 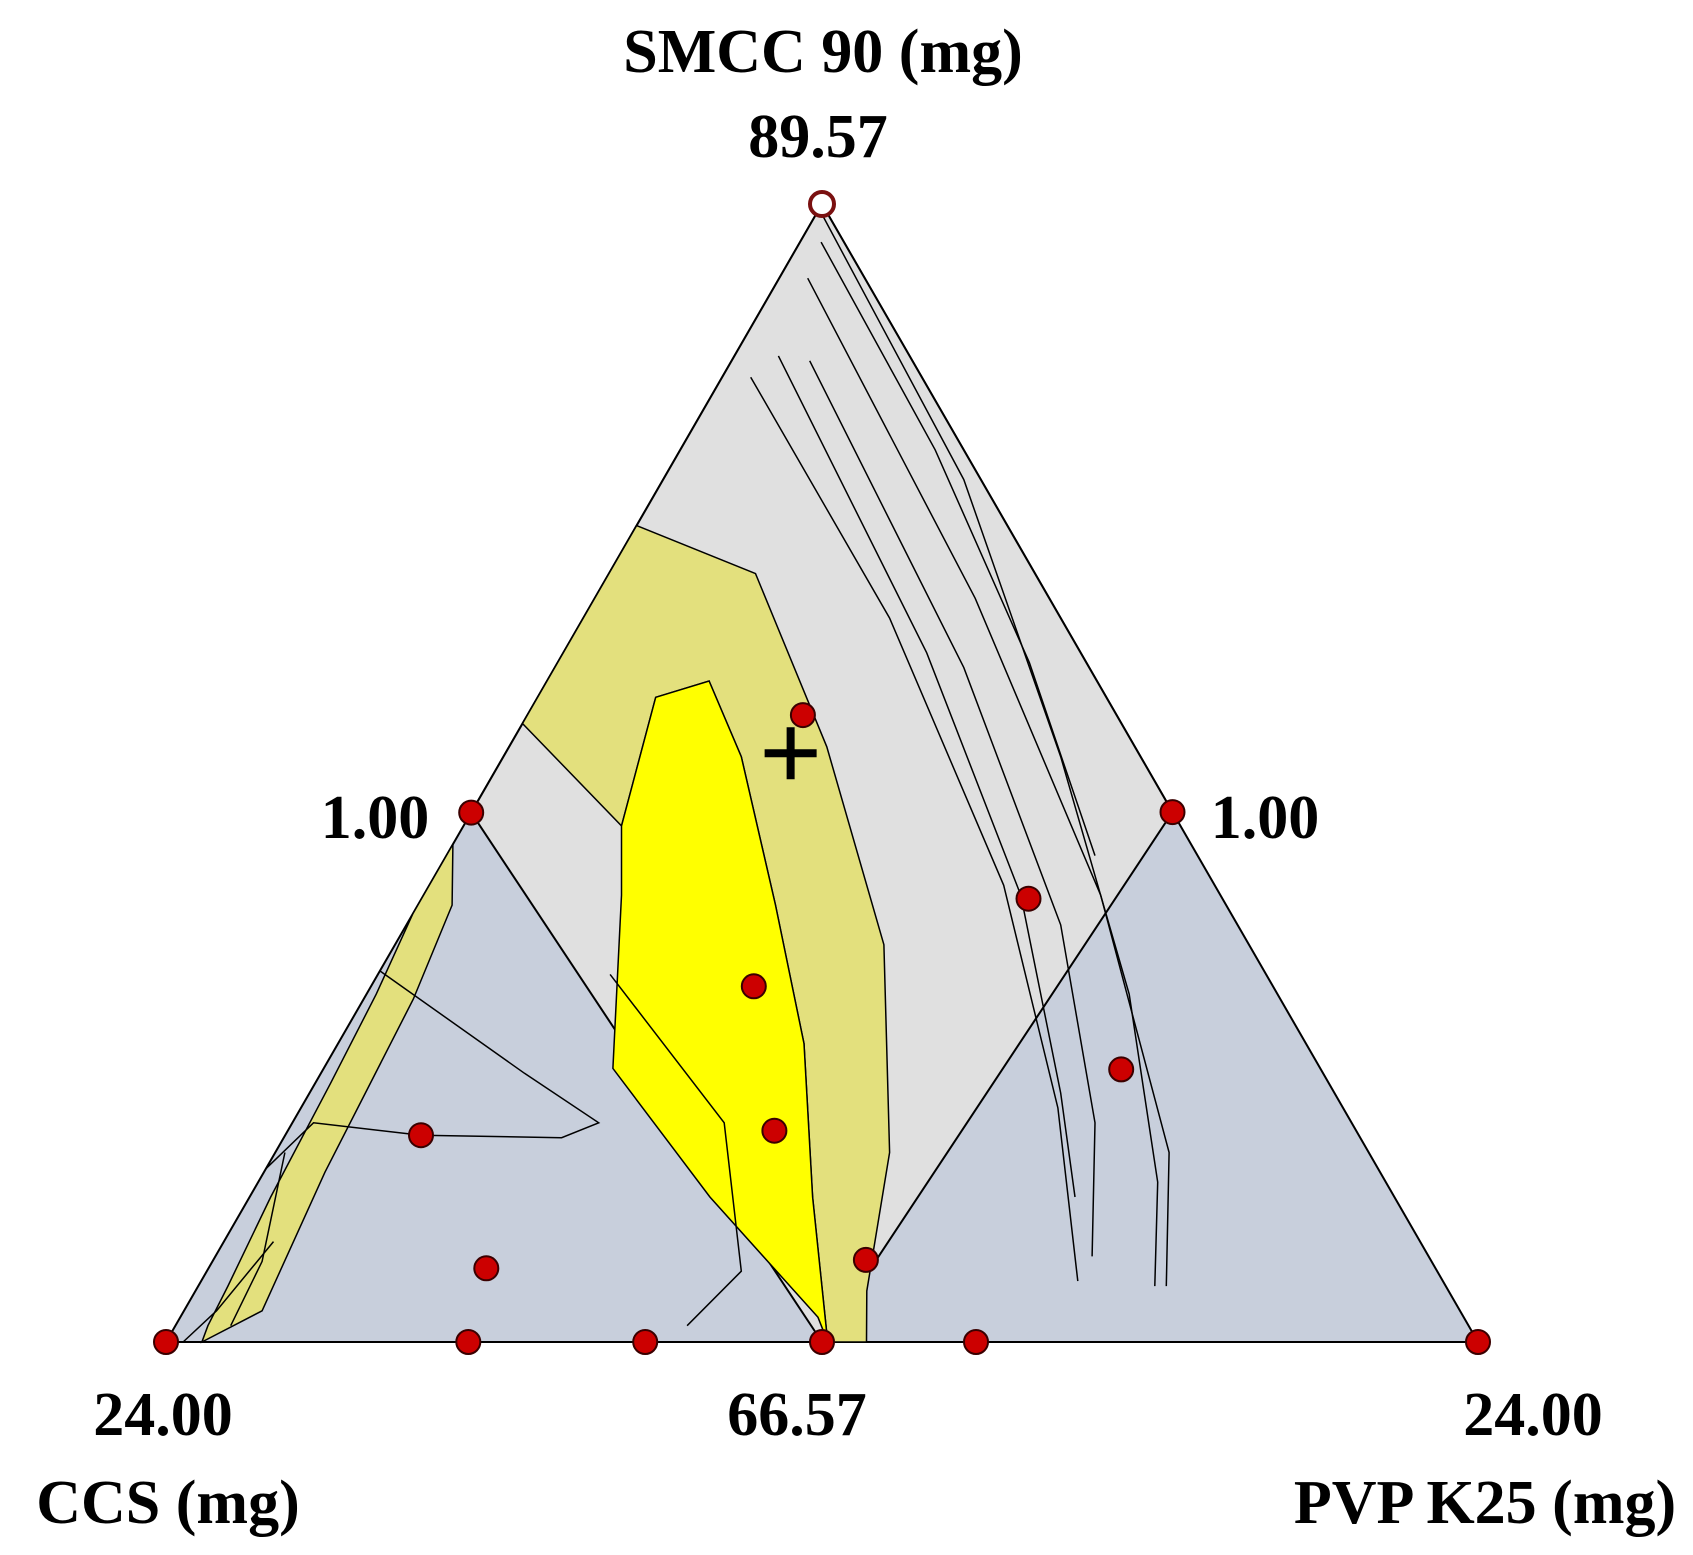 What do you see at coordinates (167, 1503) in the screenshot?
I see `left-axis-label: CCS (mg)` at bounding box center [167, 1503].